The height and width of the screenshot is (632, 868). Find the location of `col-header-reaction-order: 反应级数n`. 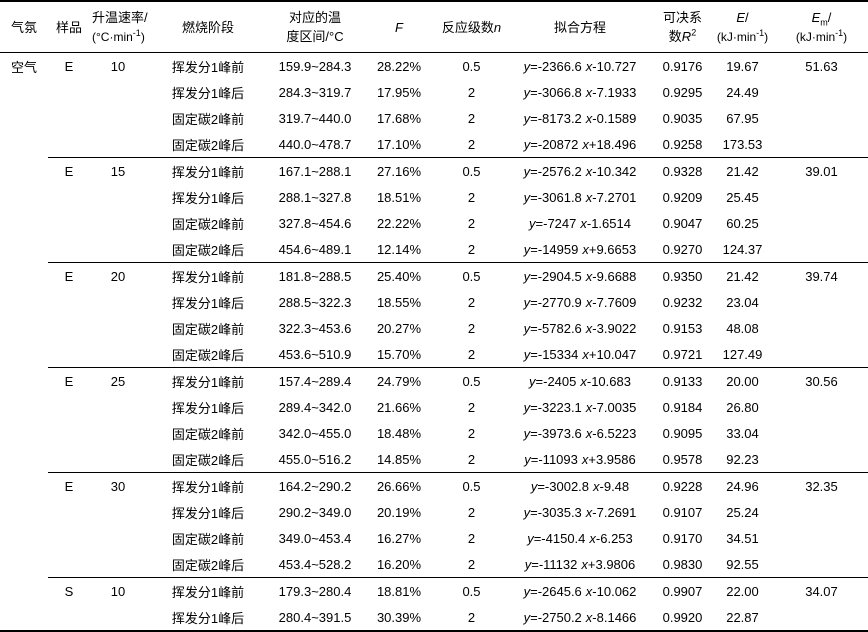

col-header-reaction-order: 反应级数n is located at coordinates (471, 27).